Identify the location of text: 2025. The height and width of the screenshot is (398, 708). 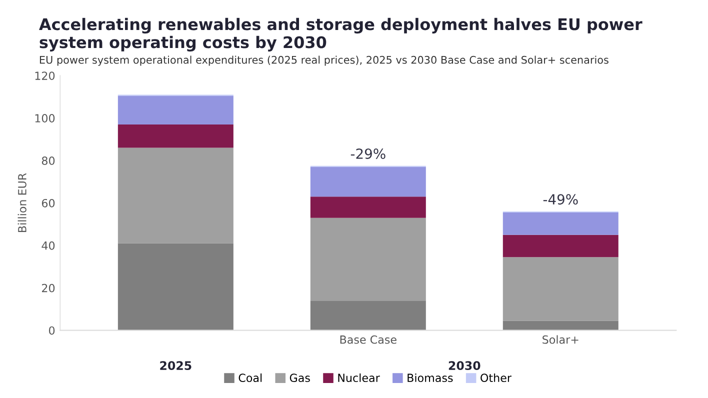
(176, 365).